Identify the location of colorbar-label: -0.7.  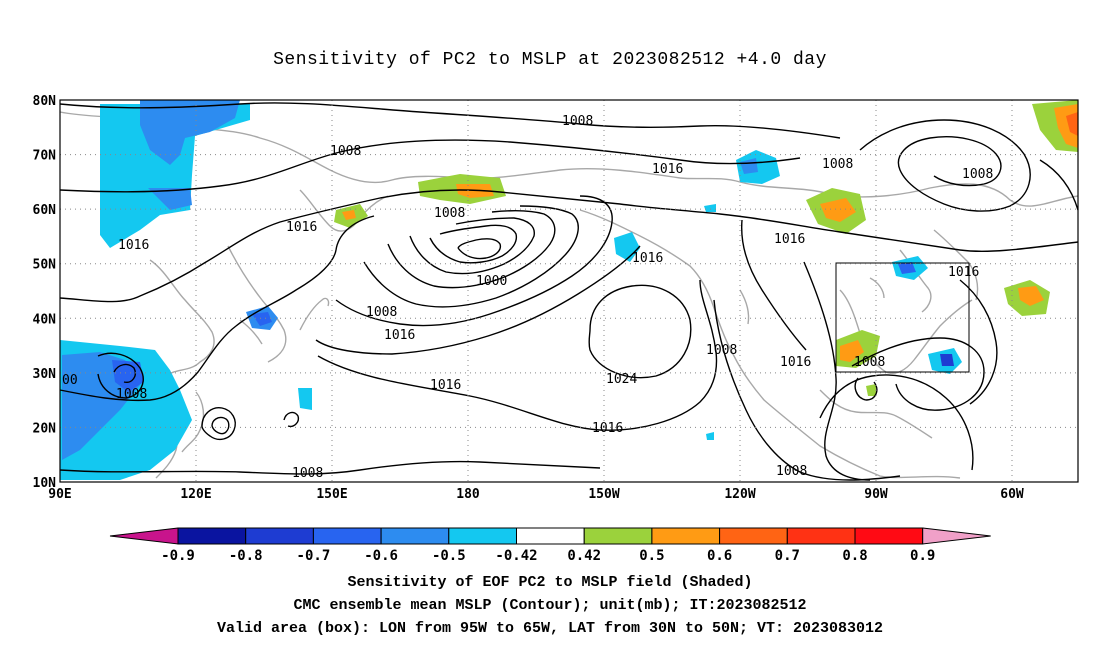
(314, 556).